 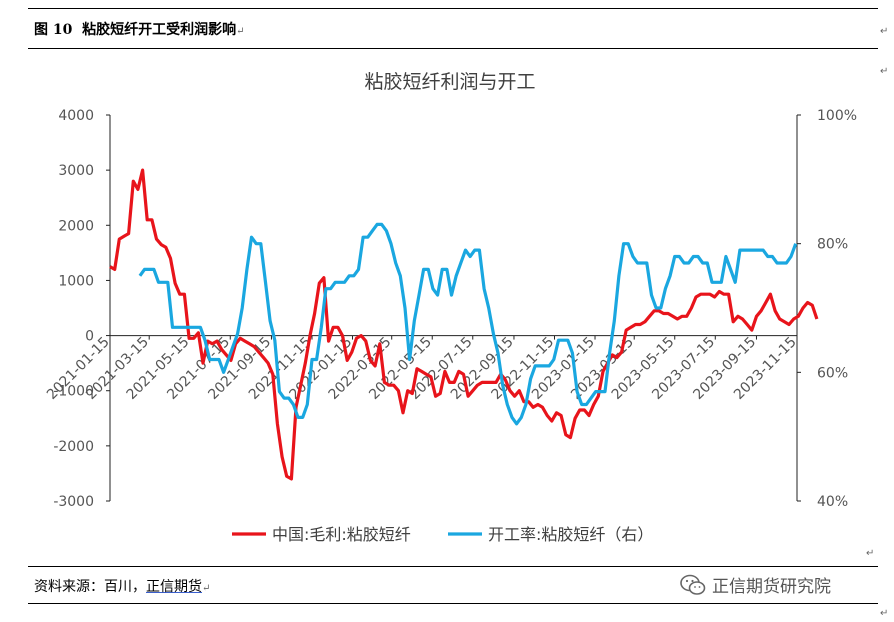 I want to click on paragraph-mark-right-1: ↵, so click(x=884, y=31).